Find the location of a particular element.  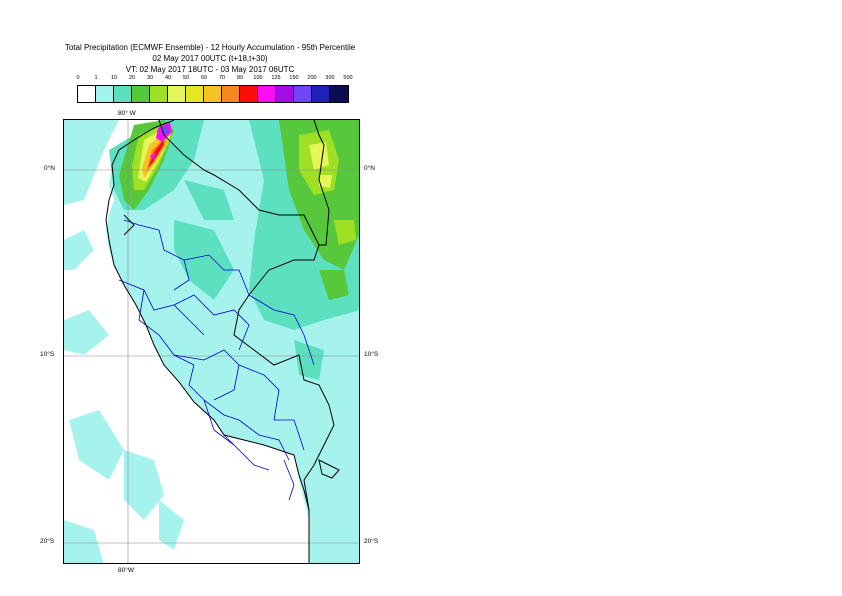

lon-label-top: 80° W is located at coordinates (127, 113).